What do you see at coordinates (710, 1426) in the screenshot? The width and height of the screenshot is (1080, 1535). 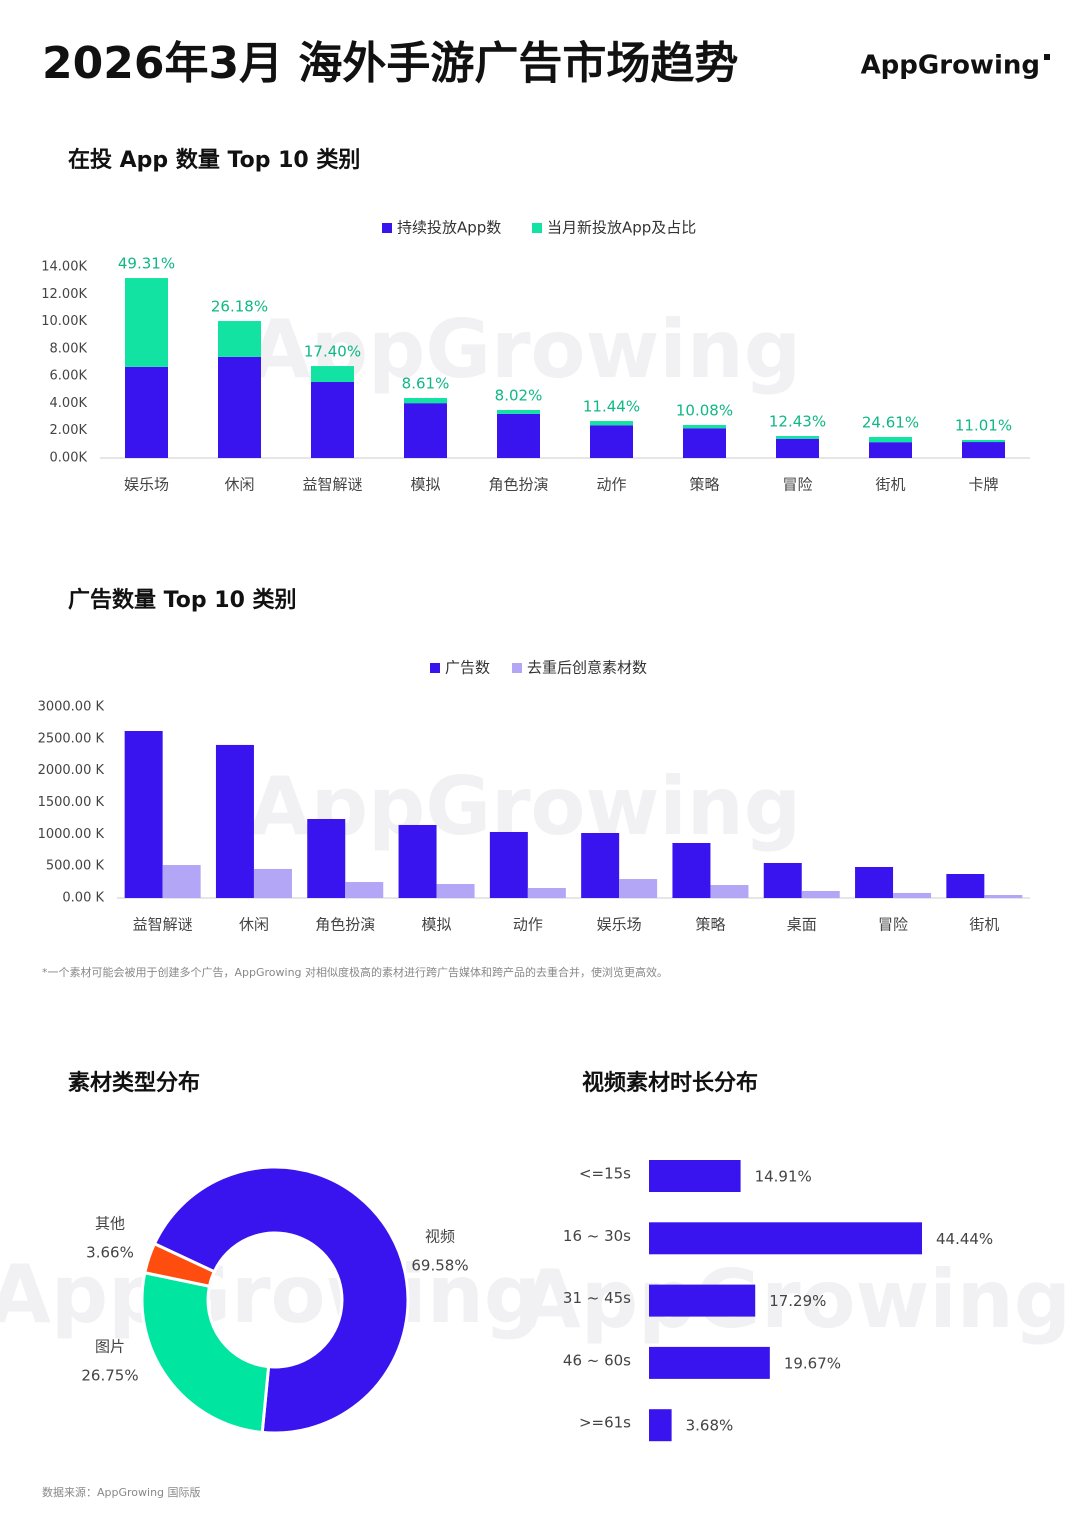 I see `value-label: 3.68%` at bounding box center [710, 1426].